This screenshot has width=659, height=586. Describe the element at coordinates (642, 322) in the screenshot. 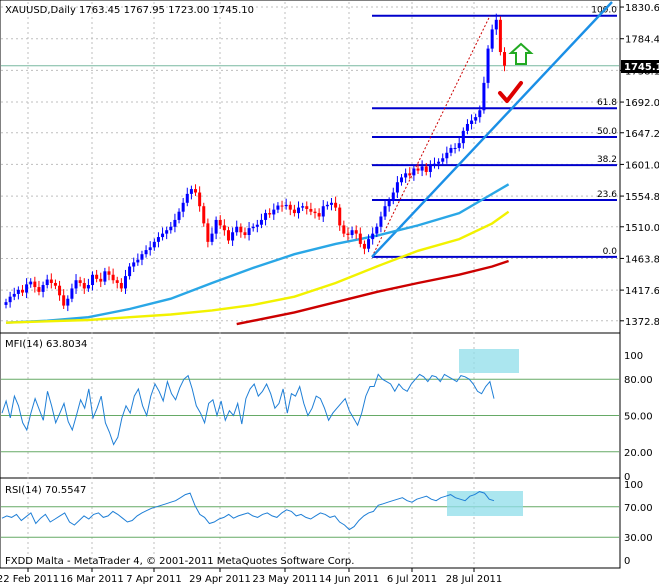

I see `y-tick-label: 1372.80` at that location.